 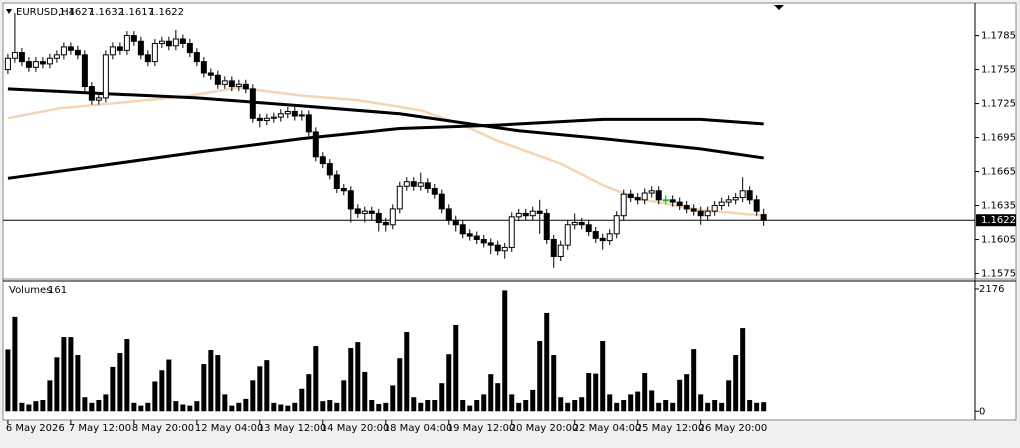 I want to click on y-tick-label: 0, so click(x=982, y=411).